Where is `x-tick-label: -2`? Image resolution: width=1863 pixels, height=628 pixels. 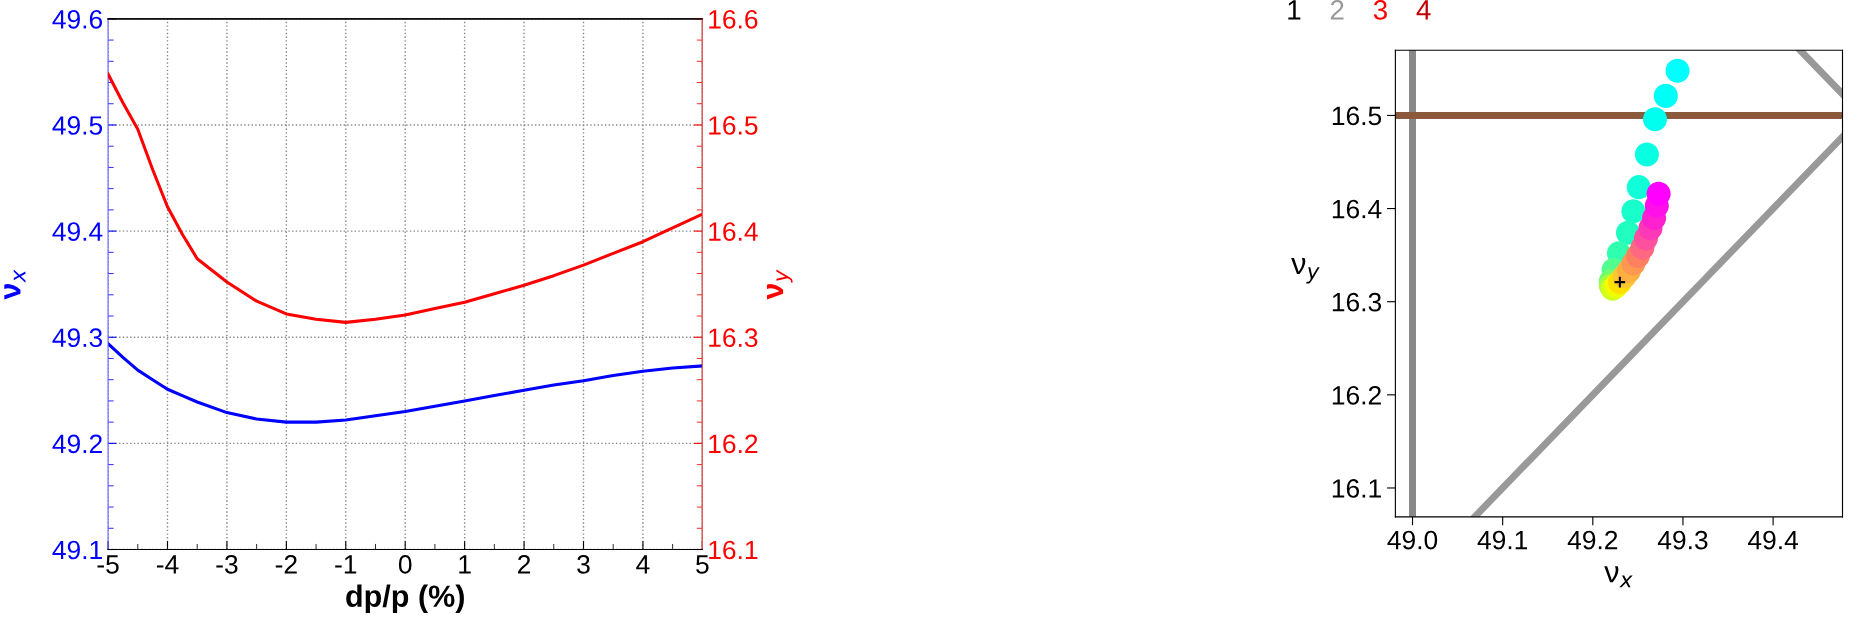 x-tick-label: -2 is located at coordinates (286, 564).